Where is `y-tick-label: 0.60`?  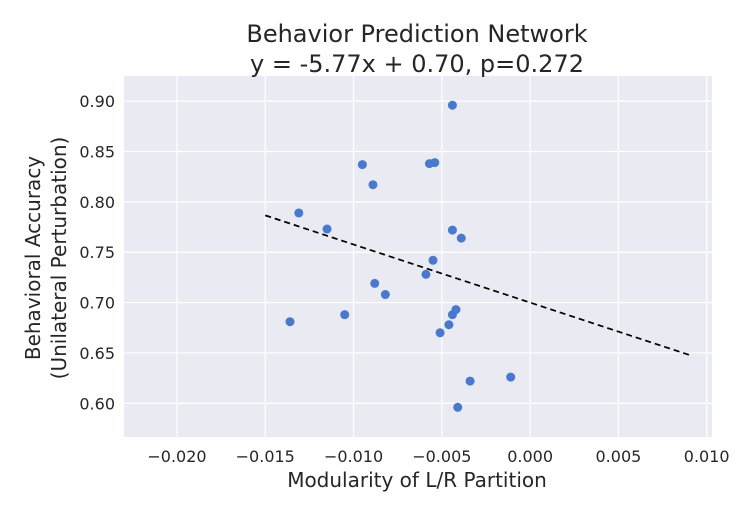 y-tick-label: 0.60 is located at coordinates (97, 403).